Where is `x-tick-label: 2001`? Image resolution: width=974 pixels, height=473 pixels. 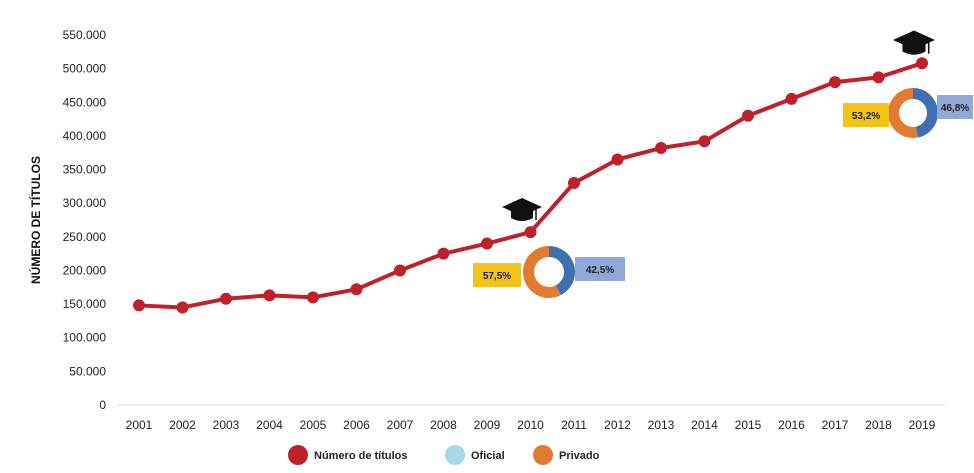
x-tick-label: 2001 is located at coordinates (139, 425).